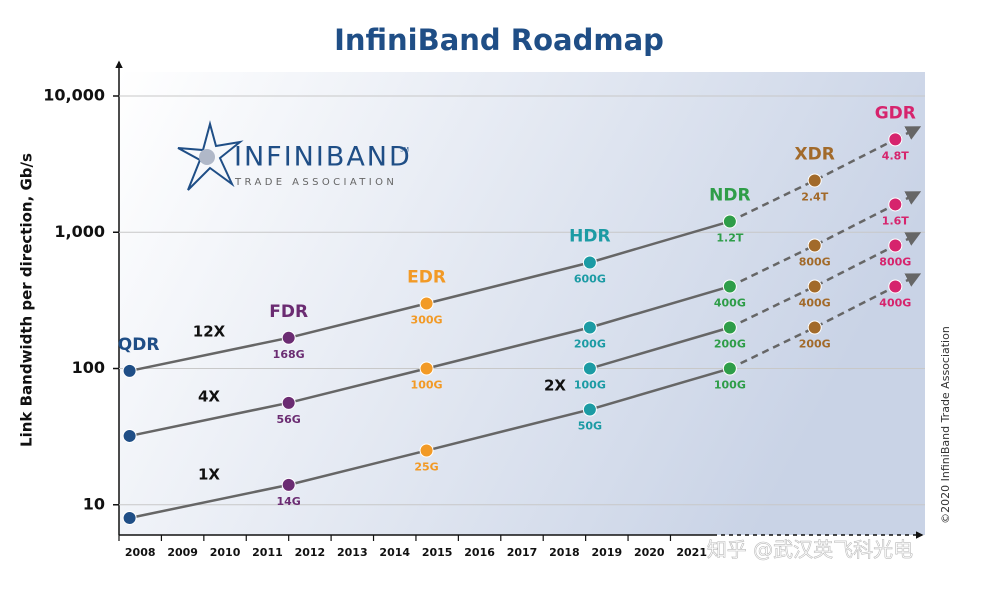  What do you see at coordinates (209, 397) in the screenshot?
I see `series-label: 4X` at bounding box center [209, 397].